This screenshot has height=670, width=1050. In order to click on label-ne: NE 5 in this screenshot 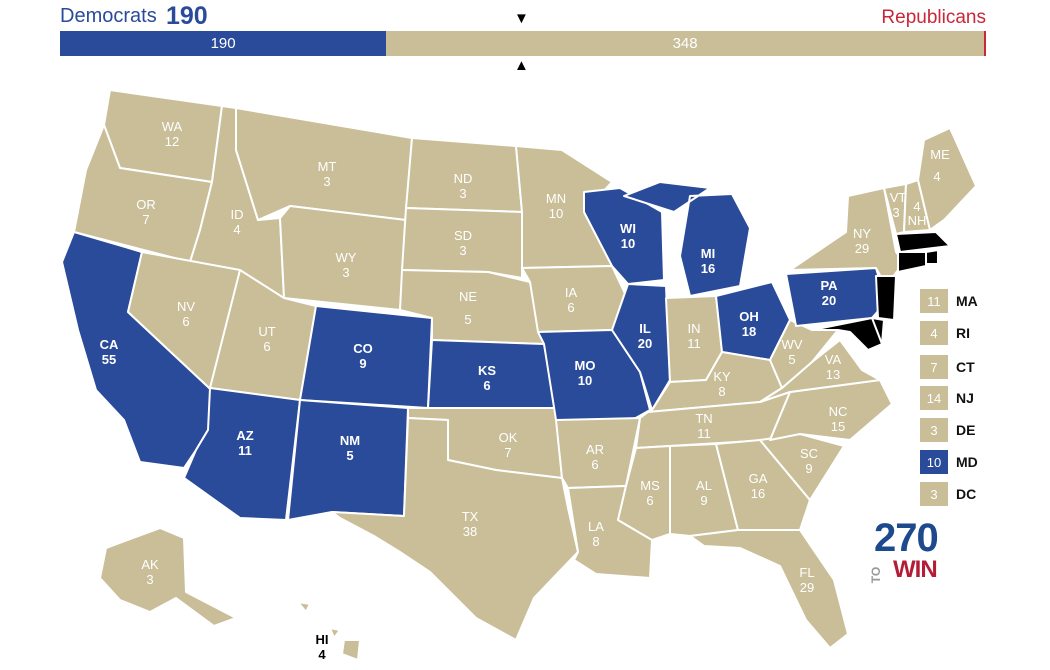, I will do `click(468, 308)`.